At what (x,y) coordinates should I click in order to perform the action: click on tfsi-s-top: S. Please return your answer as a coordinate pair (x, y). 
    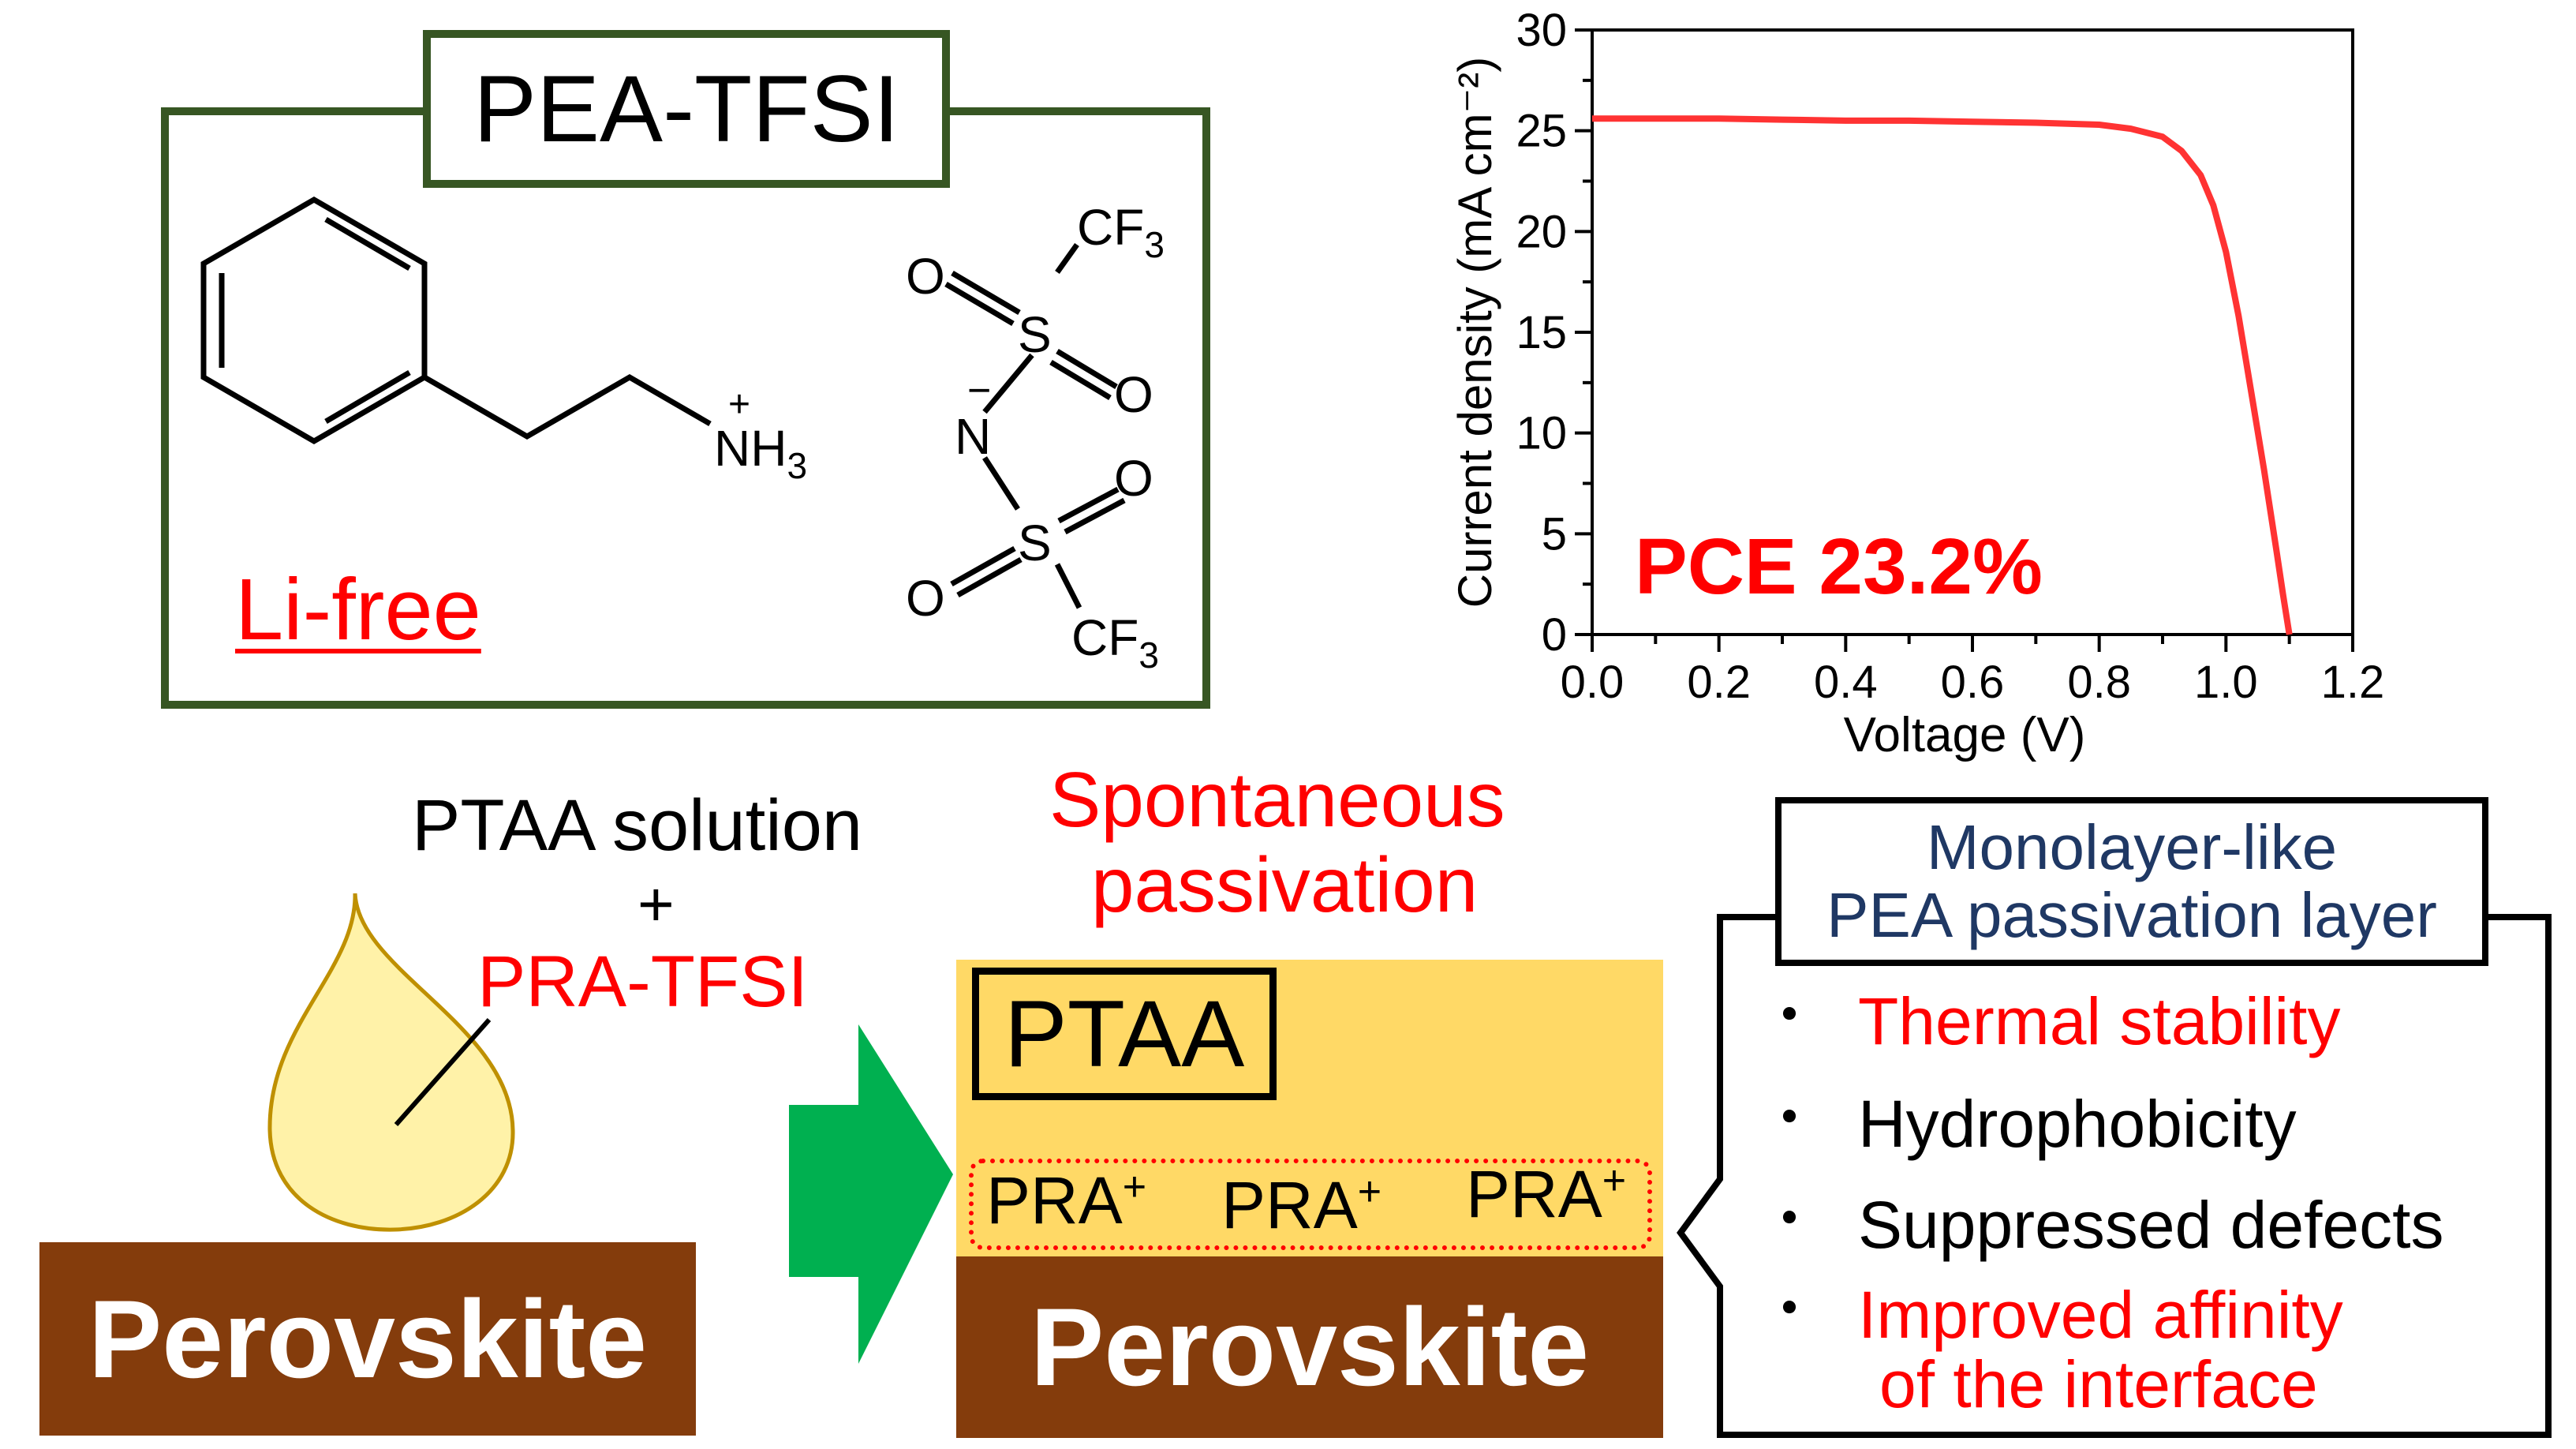
    Looking at the image, I should click on (1035, 334).